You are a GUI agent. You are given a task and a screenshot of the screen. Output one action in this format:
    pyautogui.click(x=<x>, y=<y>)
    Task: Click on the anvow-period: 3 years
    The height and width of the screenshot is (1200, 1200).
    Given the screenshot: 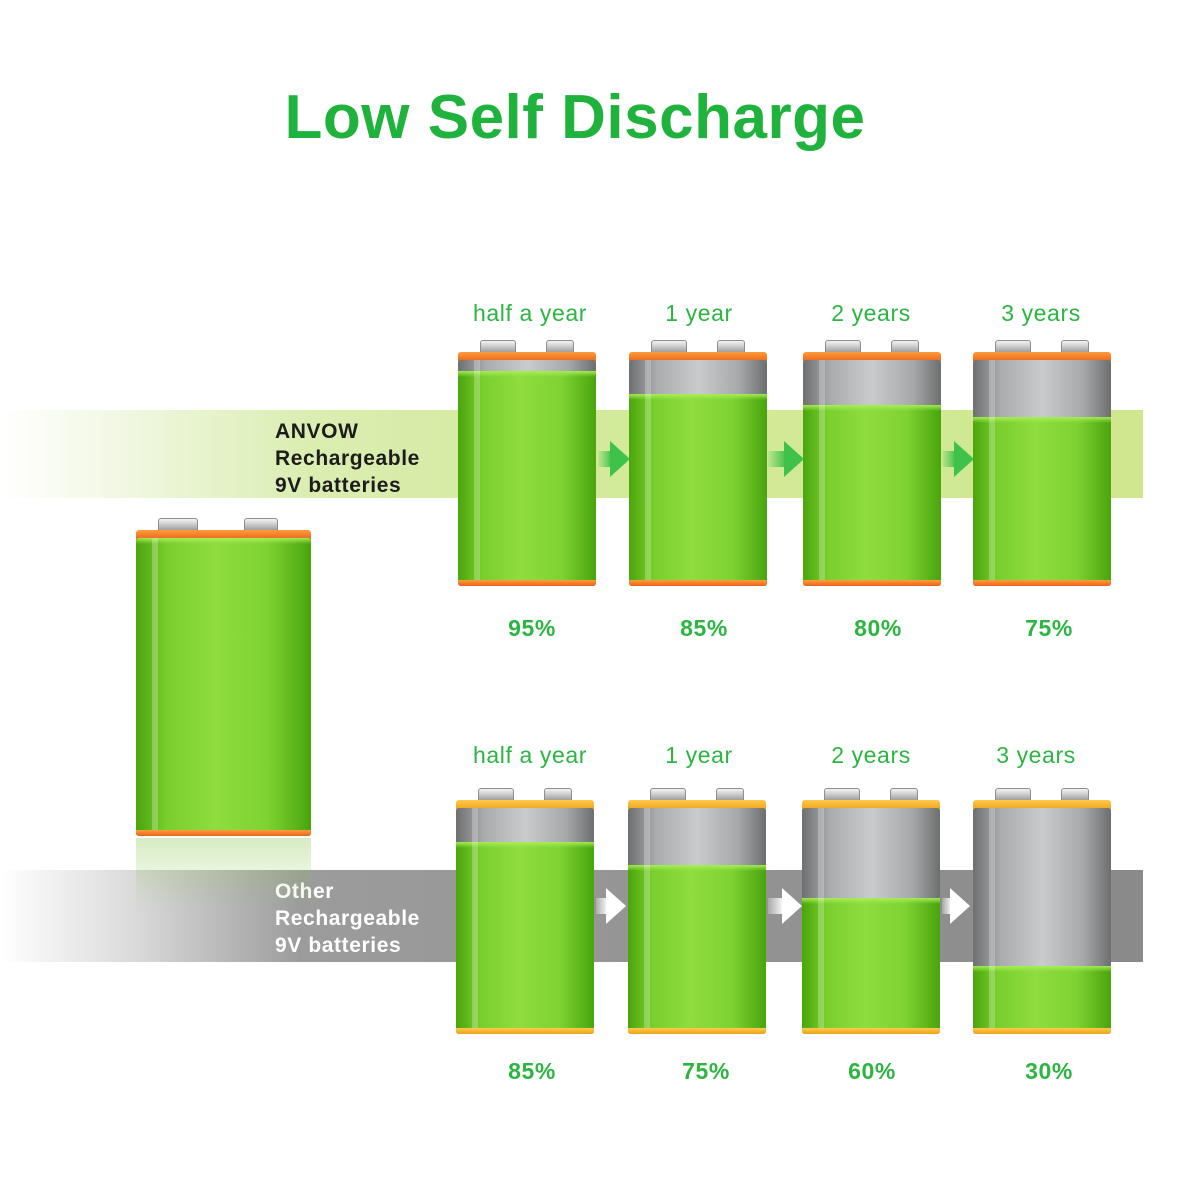 What is the action you would take?
    pyautogui.click(x=1041, y=313)
    